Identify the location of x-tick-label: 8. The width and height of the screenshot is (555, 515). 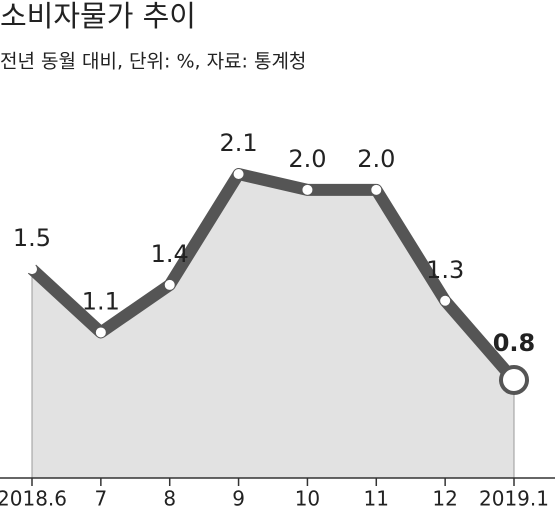
(169, 499).